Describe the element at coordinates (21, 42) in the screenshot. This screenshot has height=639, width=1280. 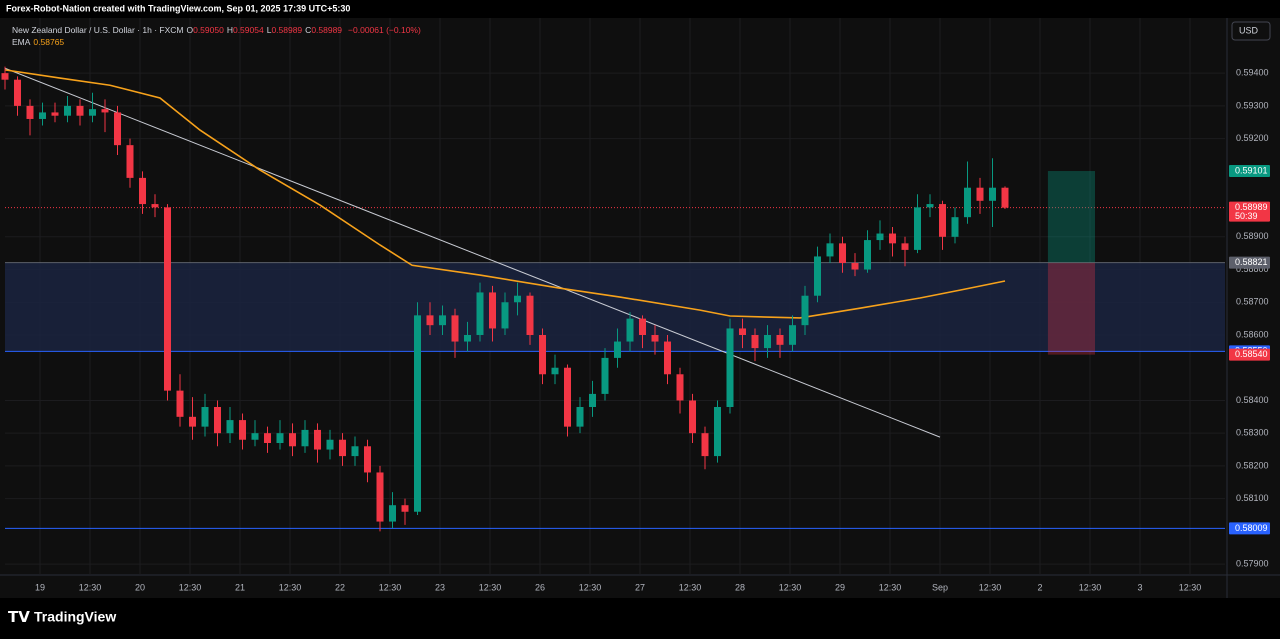
I see `ema-name: EMA` at that location.